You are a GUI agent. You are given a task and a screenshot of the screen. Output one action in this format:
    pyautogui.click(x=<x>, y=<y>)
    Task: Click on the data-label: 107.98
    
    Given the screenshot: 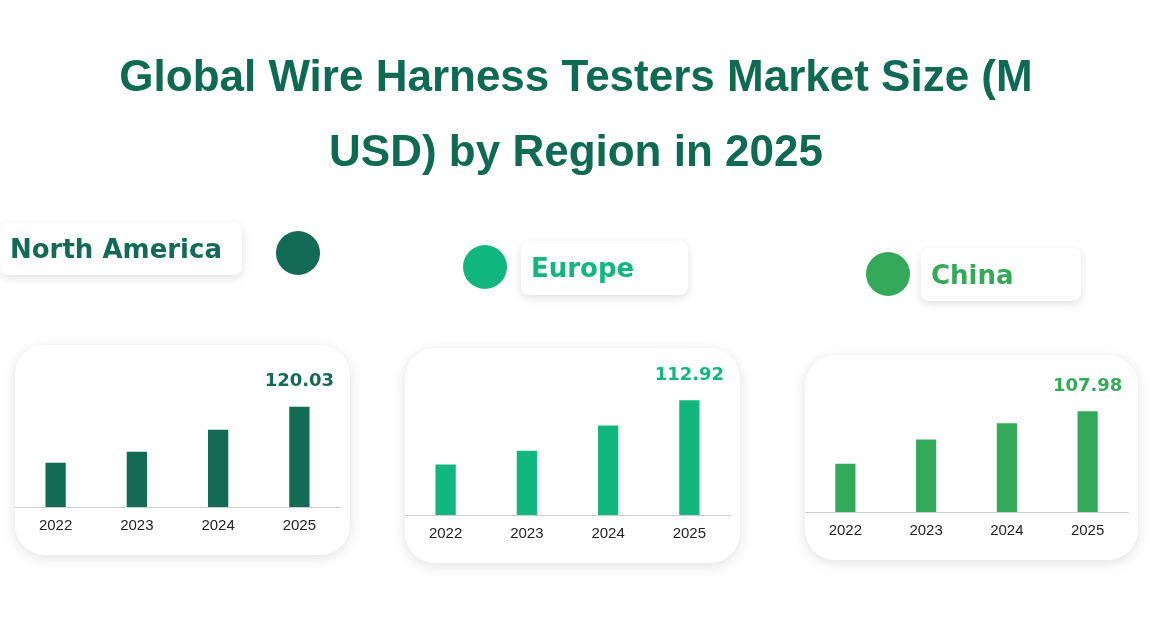 What is the action you would take?
    pyautogui.click(x=1087, y=384)
    